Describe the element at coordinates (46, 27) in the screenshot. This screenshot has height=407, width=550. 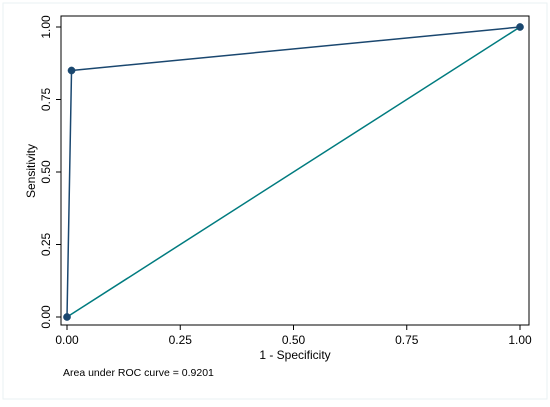
I see `y-tick-label-4: 1.00` at that location.